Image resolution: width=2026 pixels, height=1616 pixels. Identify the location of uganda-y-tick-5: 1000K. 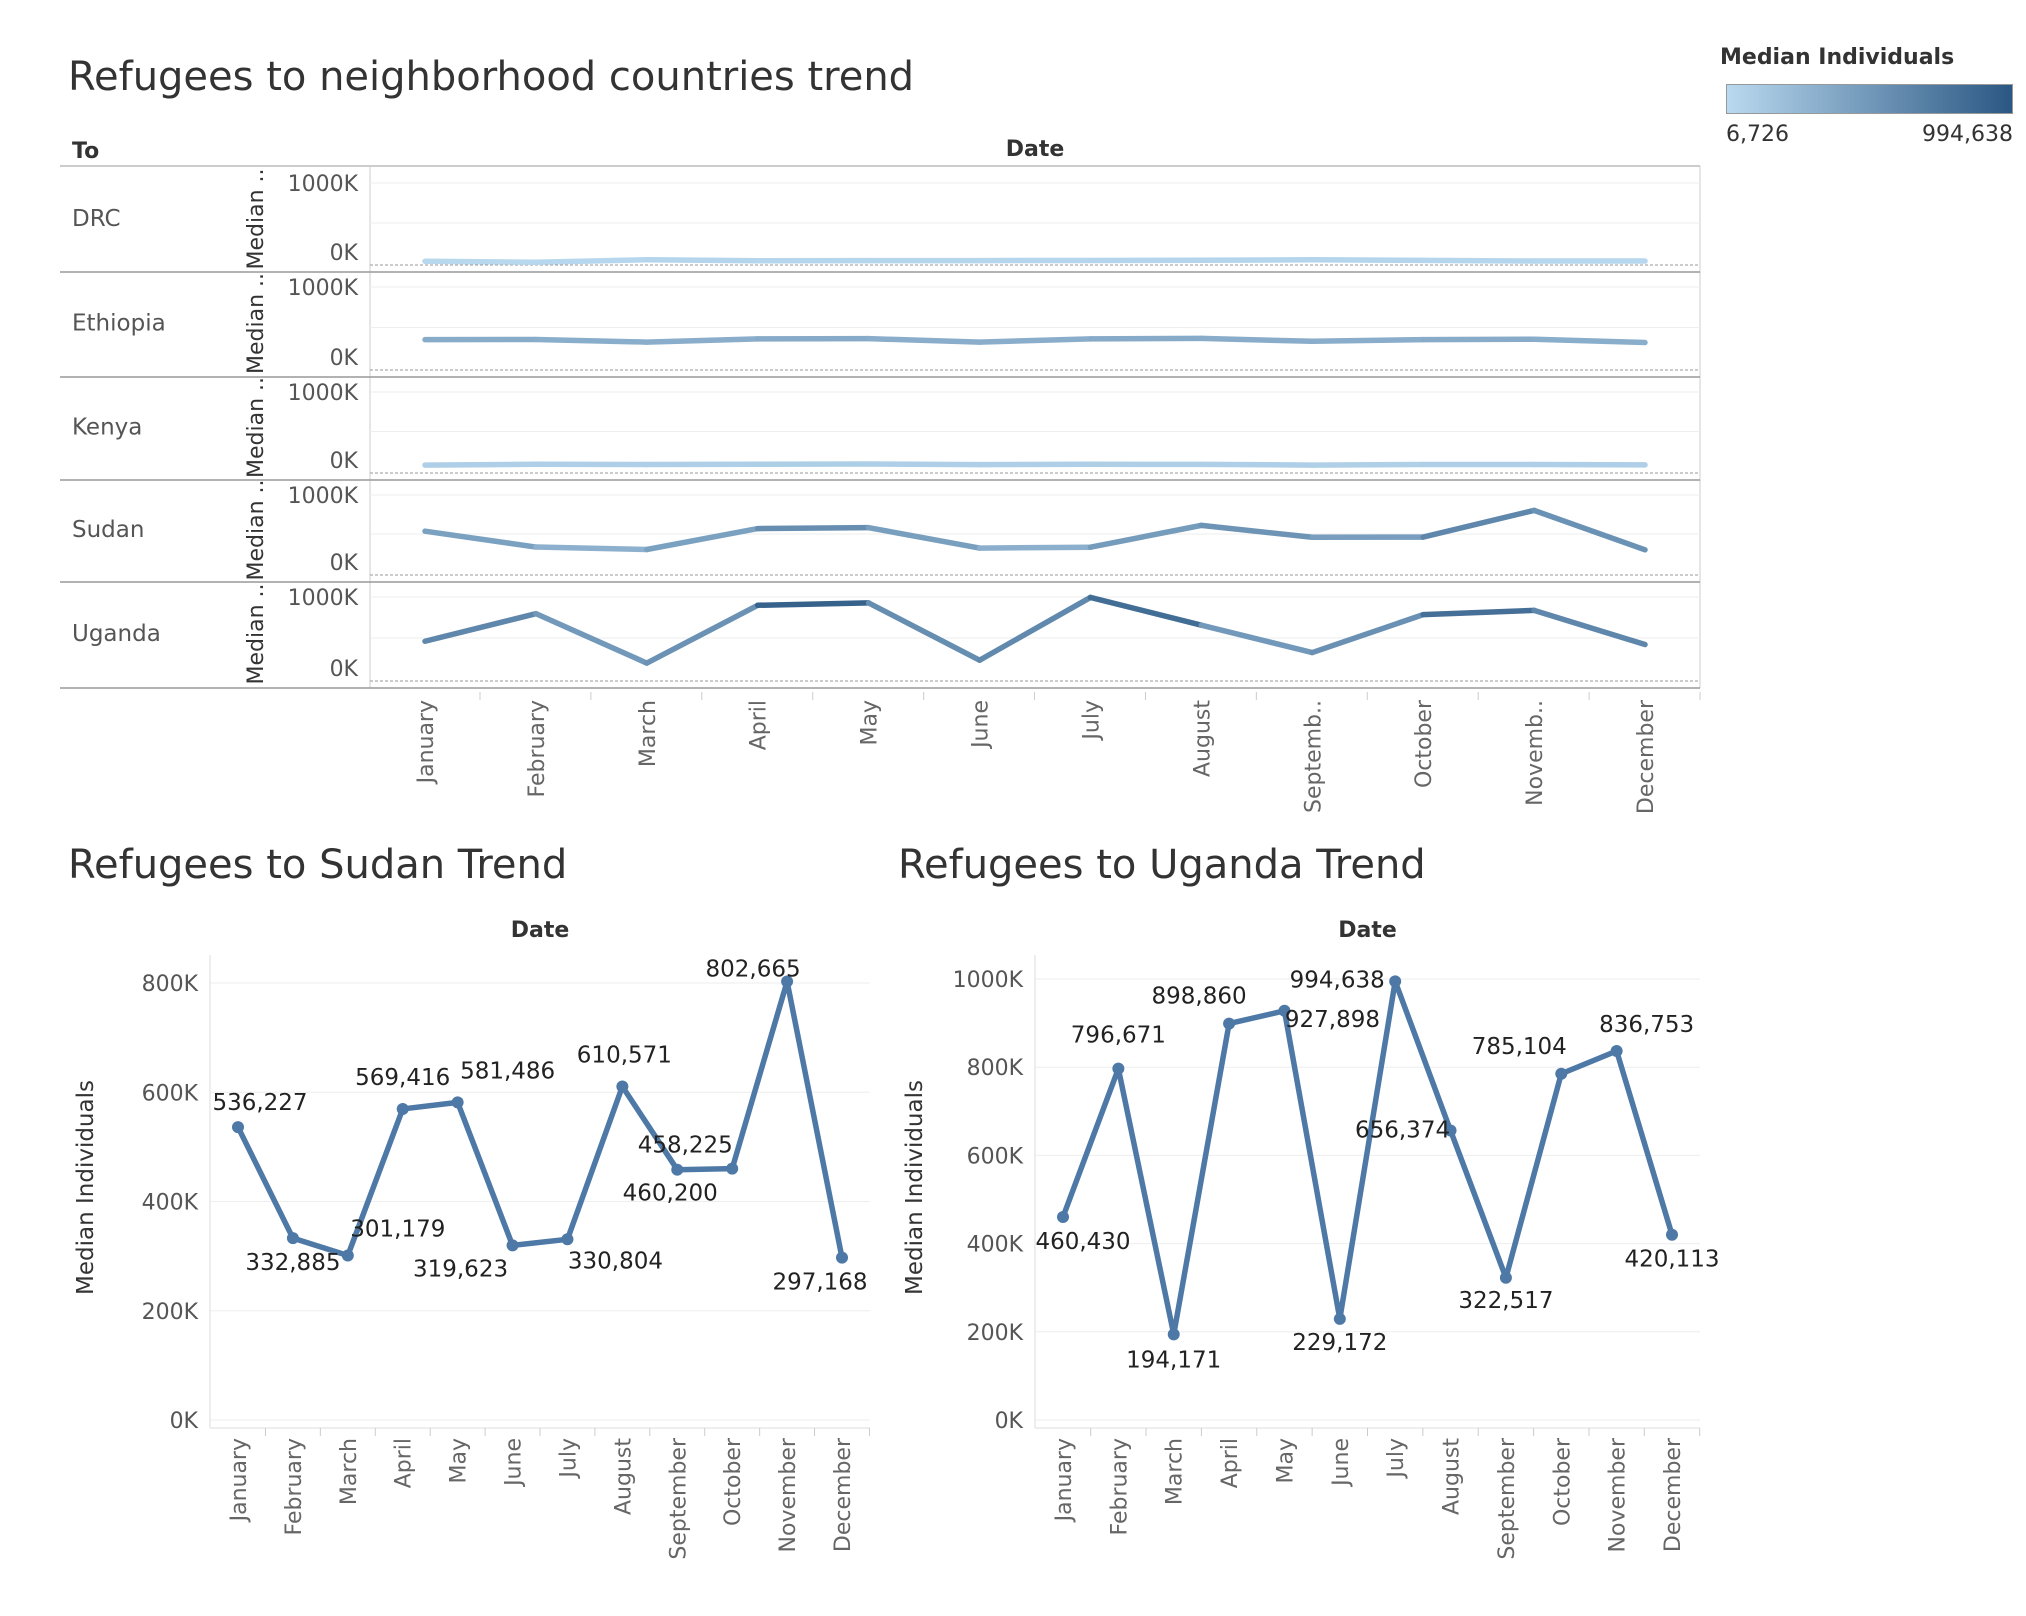
(988, 980).